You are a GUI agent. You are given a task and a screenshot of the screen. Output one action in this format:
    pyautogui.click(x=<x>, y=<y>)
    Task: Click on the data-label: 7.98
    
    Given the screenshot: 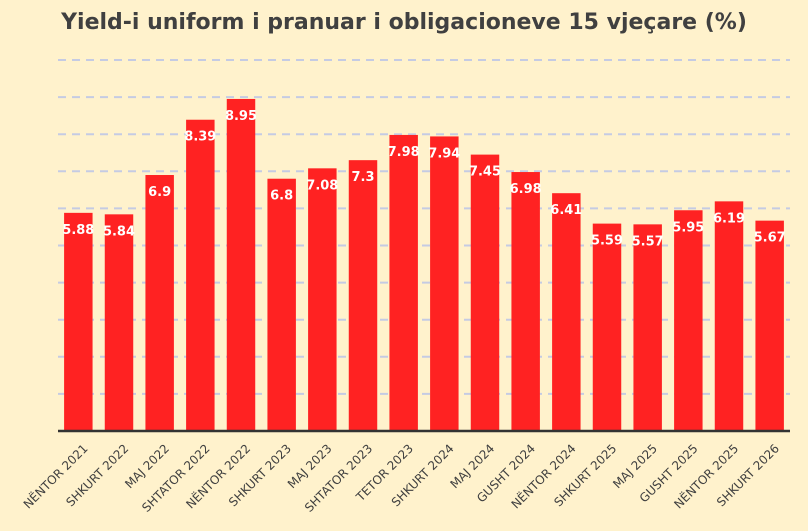 What is the action you would take?
    pyautogui.click(x=404, y=152)
    